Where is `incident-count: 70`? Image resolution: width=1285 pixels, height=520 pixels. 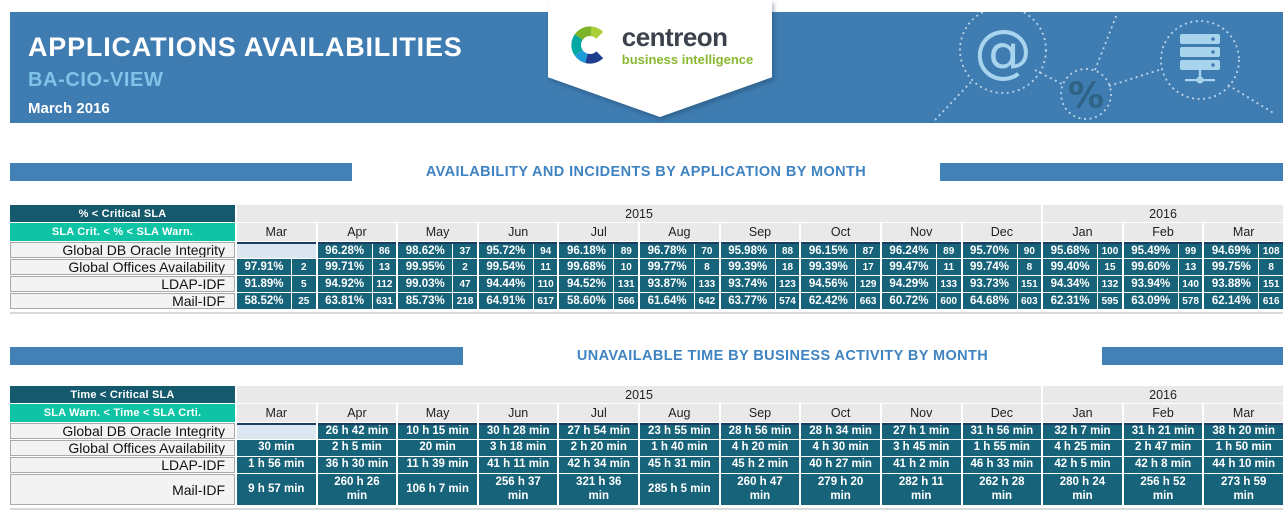 incident-count: 70 is located at coordinates (706, 251).